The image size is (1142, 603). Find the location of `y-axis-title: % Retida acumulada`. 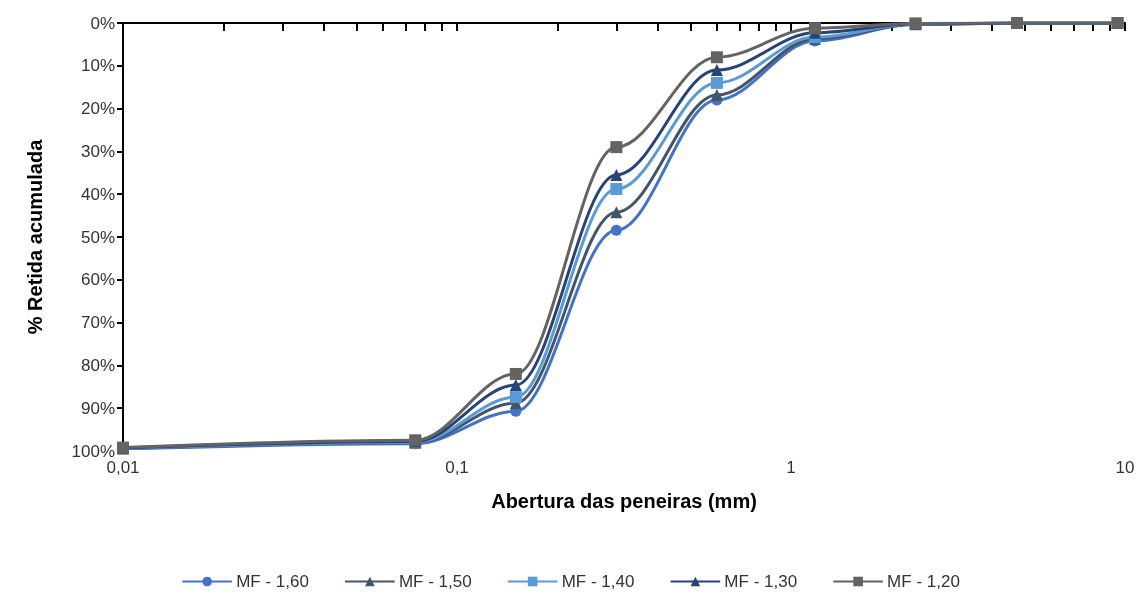

y-axis-title: % Retida acumulada is located at coordinates (35, 236).